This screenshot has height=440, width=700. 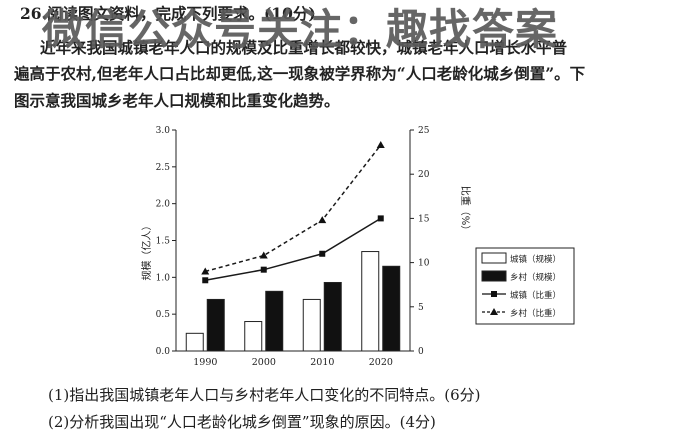 I want to click on right-axis-title: 比重（%）, so click(x=465, y=211).